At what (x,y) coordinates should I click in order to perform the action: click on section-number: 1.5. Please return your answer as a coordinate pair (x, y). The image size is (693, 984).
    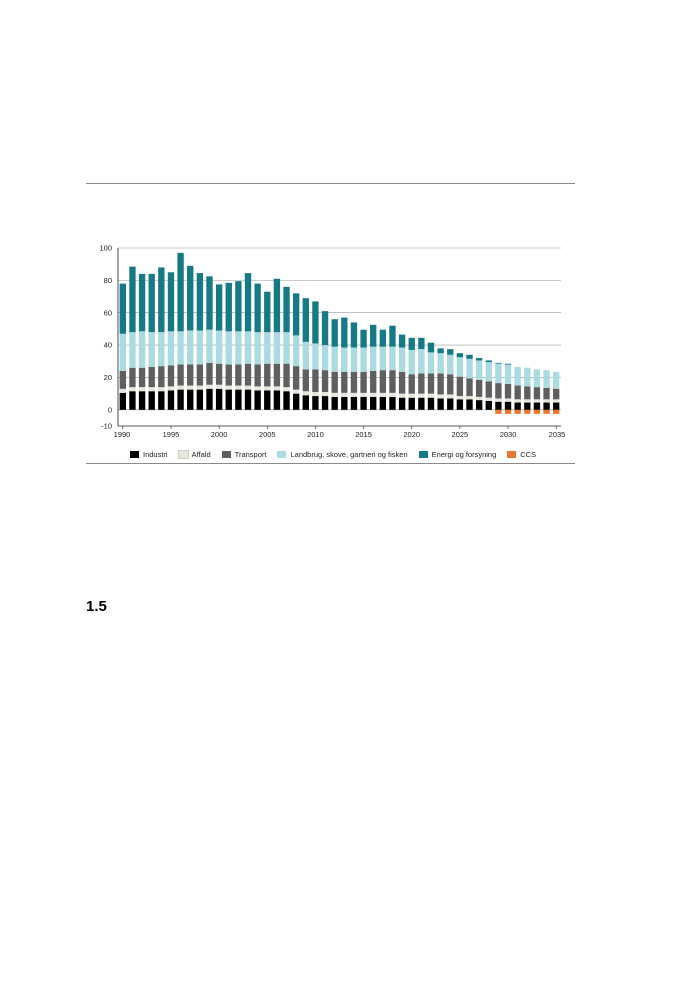
    Looking at the image, I should click on (96, 606).